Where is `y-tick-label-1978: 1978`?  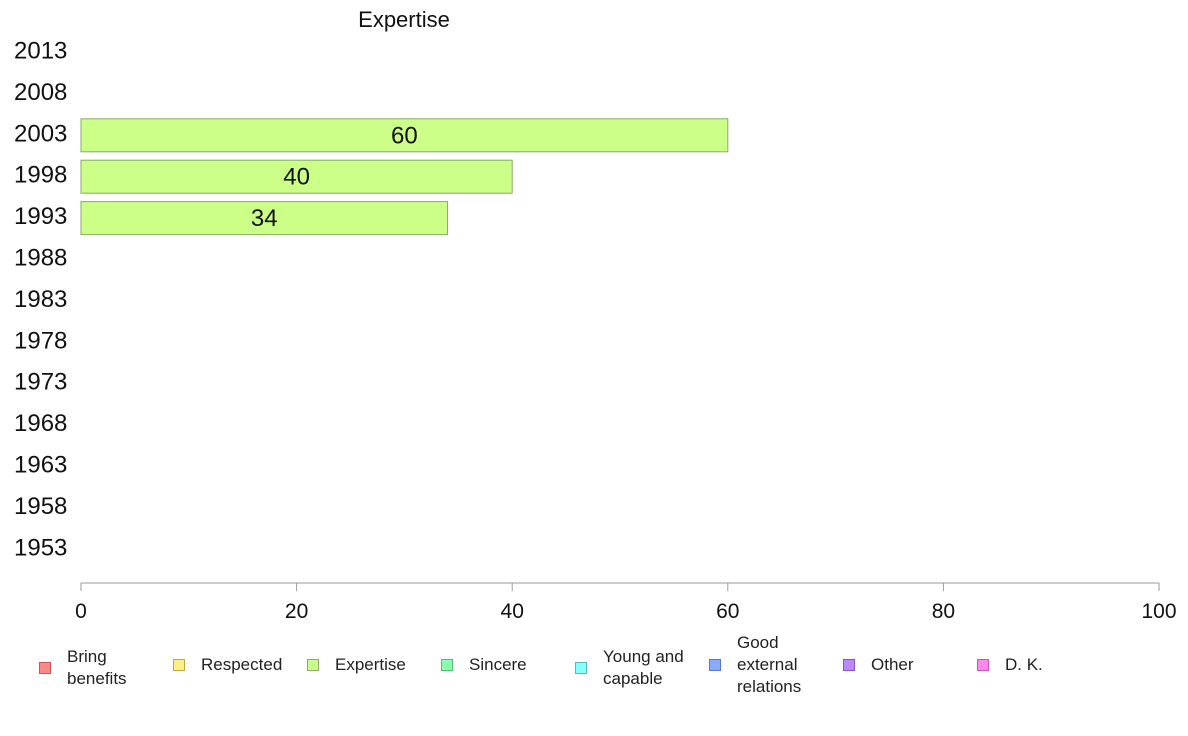
y-tick-label-1978: 1978 is located at coordinates (40, 340).